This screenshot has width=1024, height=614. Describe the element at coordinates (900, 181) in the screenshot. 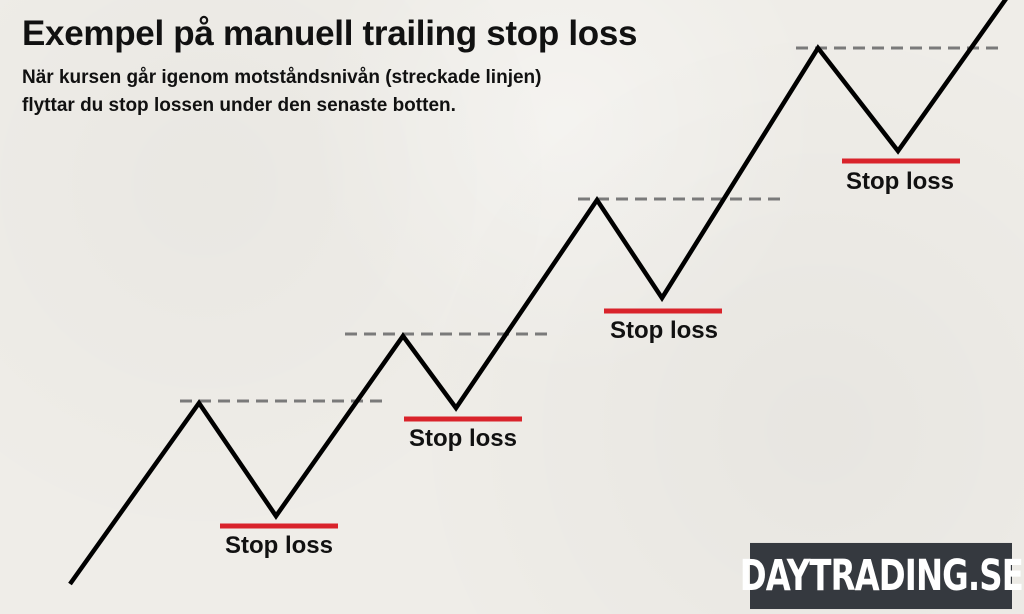

I see `stop-loss-label-4: Stop loss` at that location.